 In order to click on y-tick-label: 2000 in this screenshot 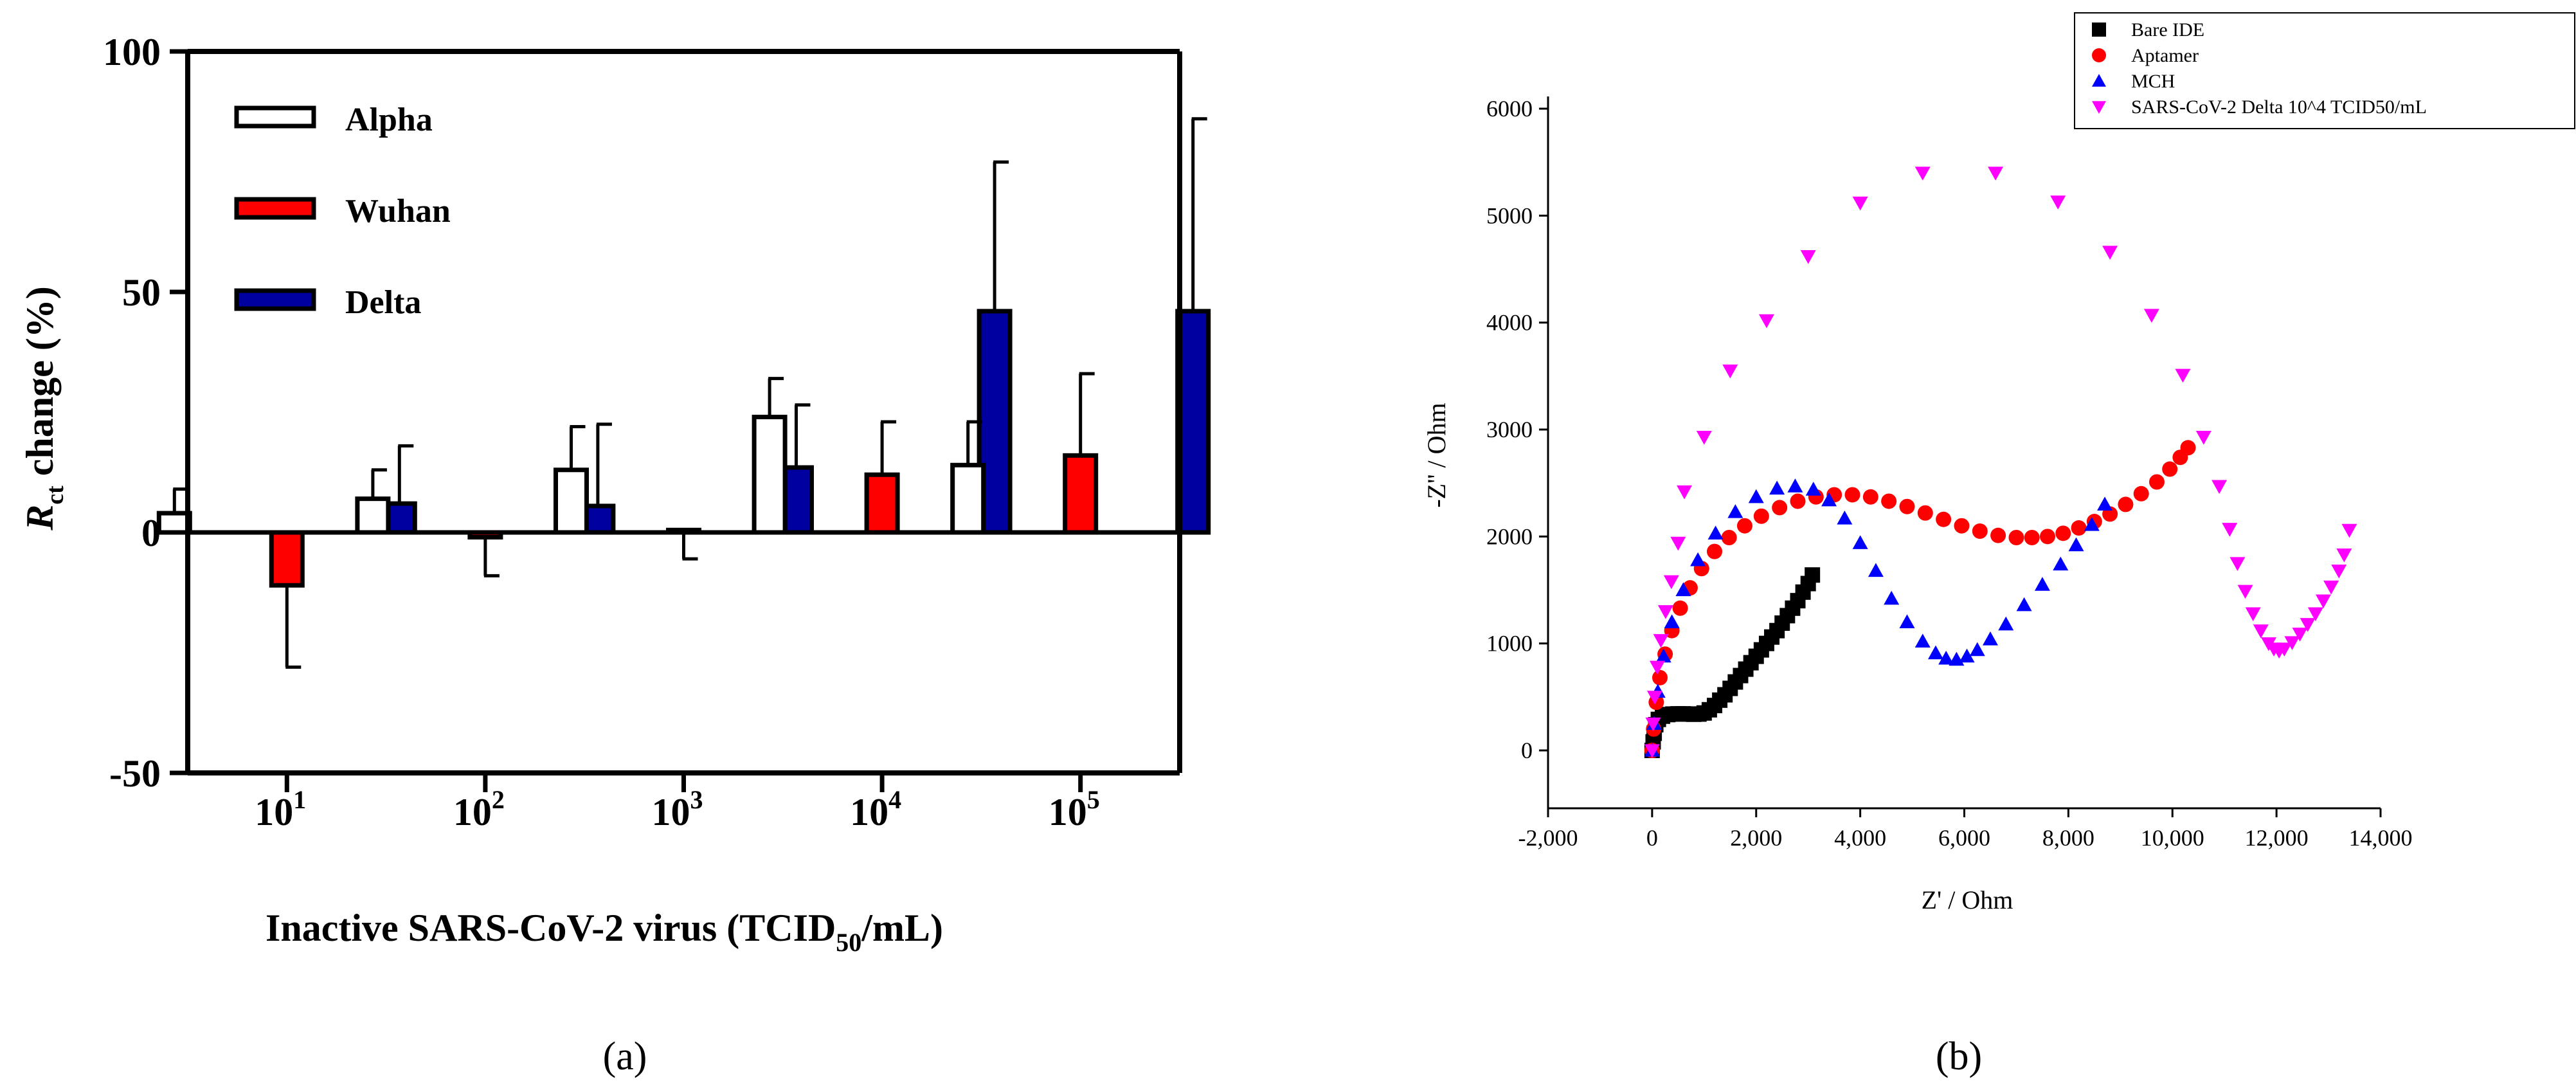, I will do `click(1509, 536)`.